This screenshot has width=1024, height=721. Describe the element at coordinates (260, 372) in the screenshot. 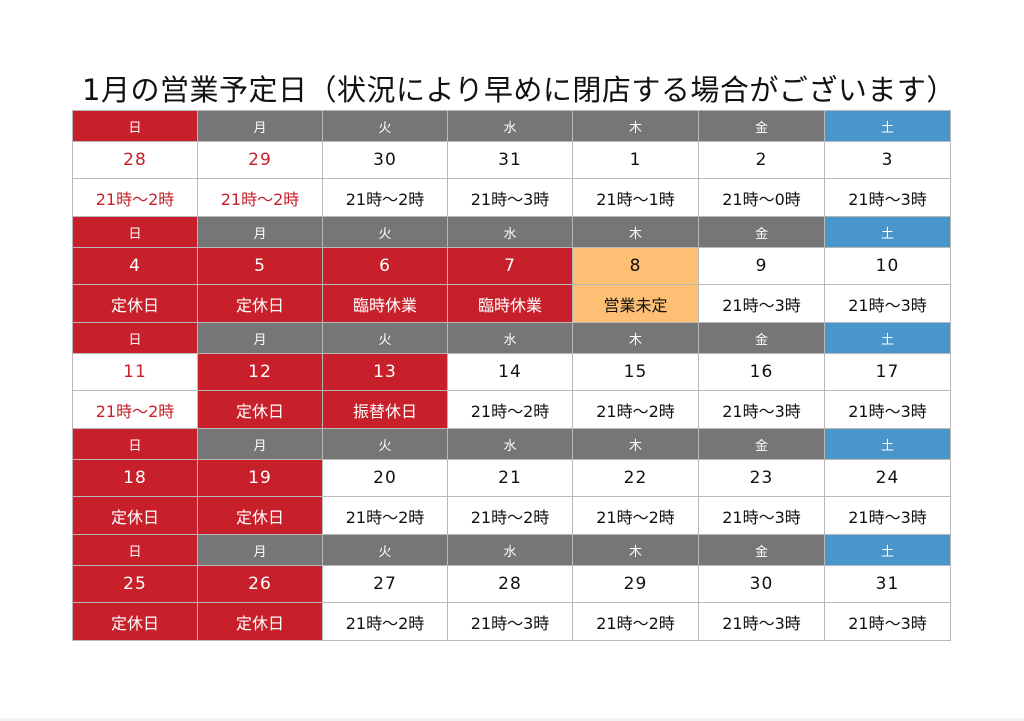

I see `date-cell: 12` at that location.